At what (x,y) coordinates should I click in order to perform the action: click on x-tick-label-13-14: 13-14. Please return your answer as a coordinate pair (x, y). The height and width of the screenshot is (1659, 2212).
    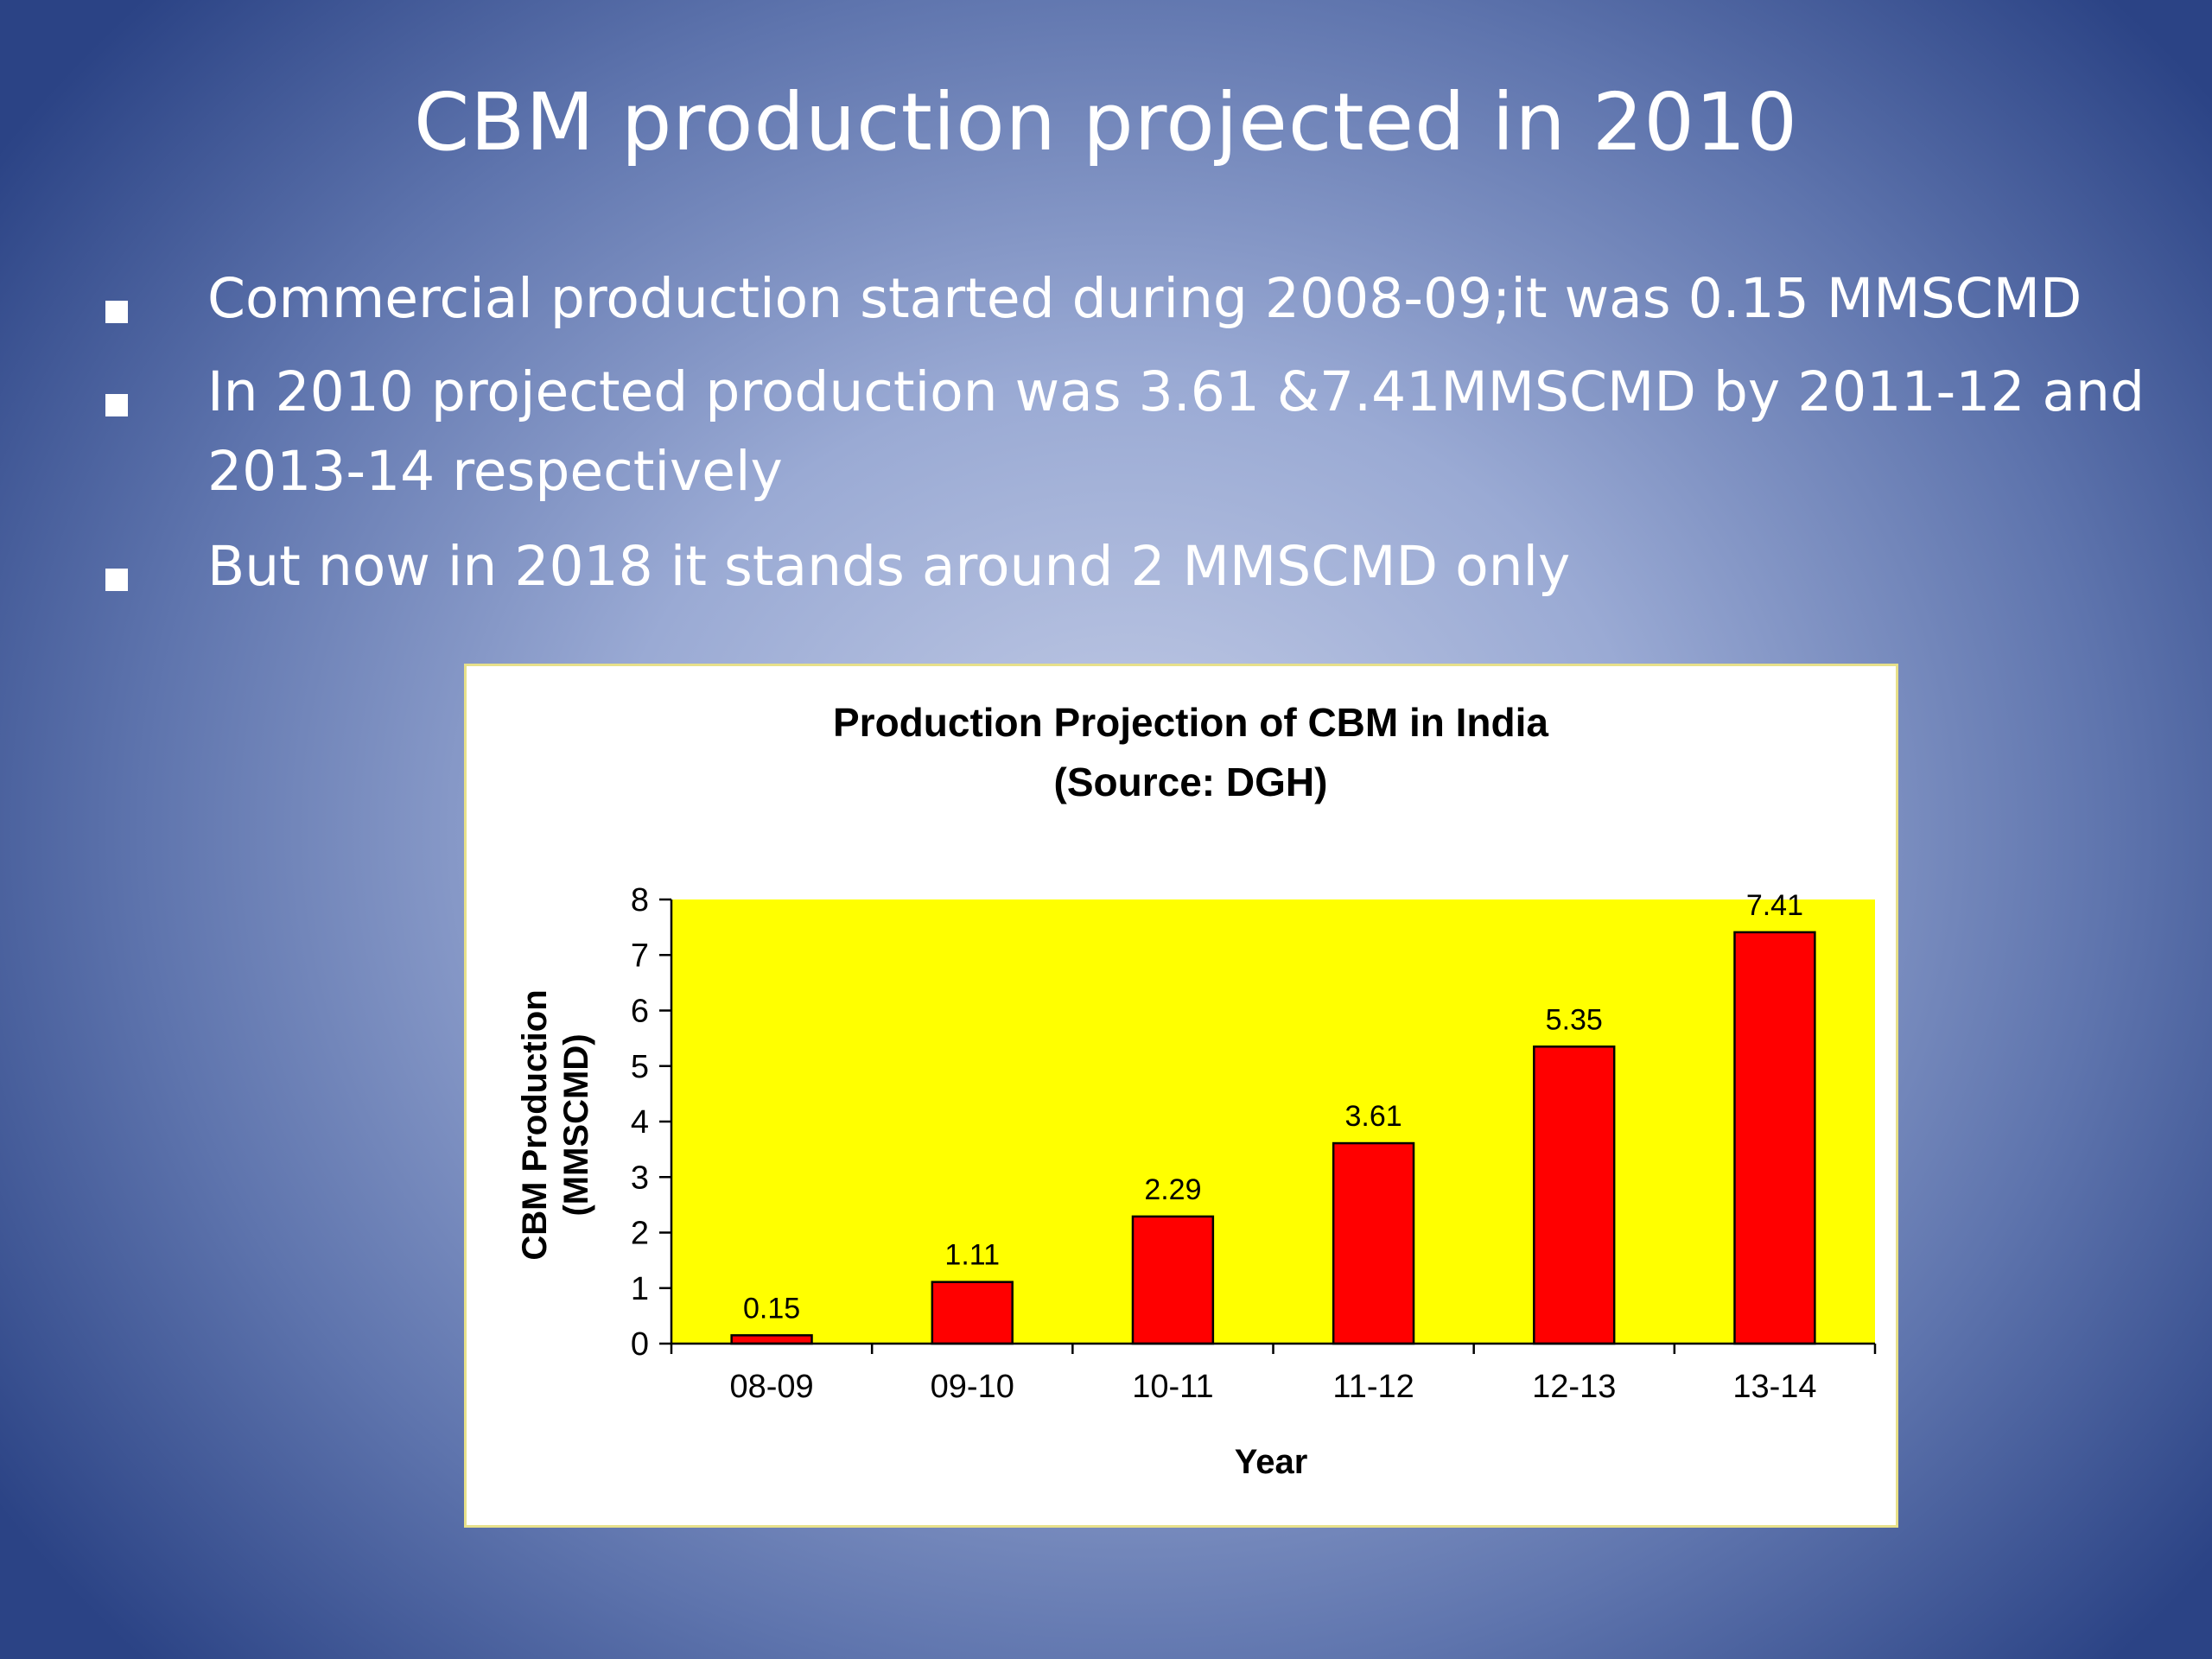
    Looking at the image, I should click on (1774, 1387).